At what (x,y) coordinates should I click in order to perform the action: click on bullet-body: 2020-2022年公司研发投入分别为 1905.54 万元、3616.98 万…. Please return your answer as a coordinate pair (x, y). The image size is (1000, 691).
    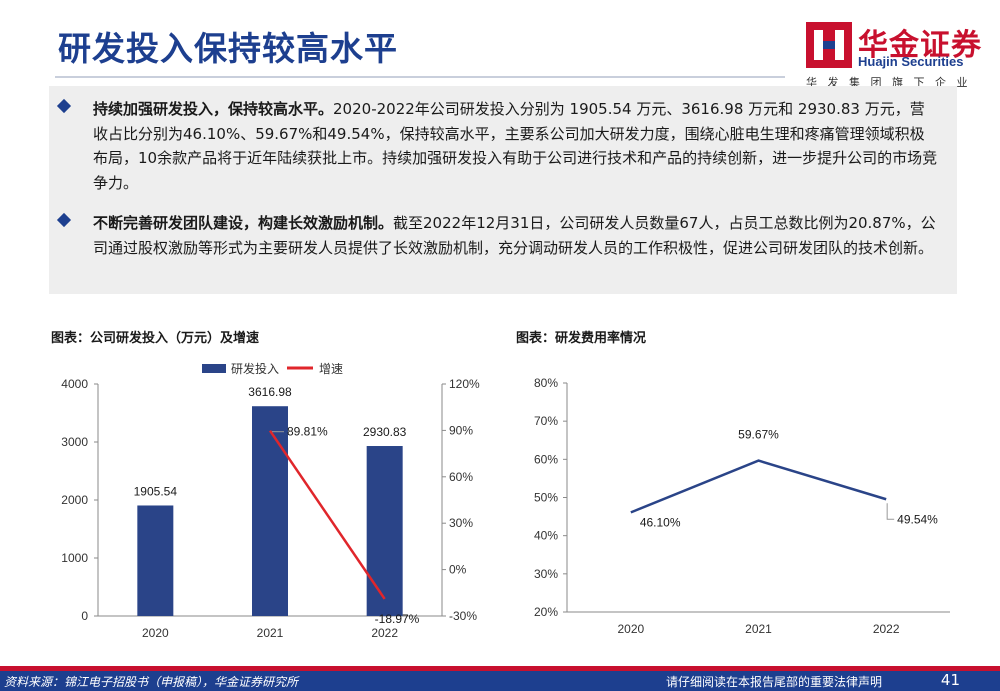
    Looking at the image, I should click on (515, 146).